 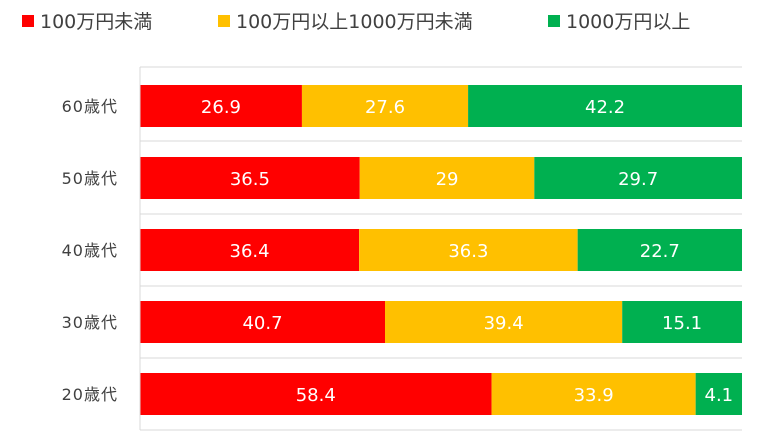 I want to click on legend-label-1: 100万円未満, so click(x=96, y=22).